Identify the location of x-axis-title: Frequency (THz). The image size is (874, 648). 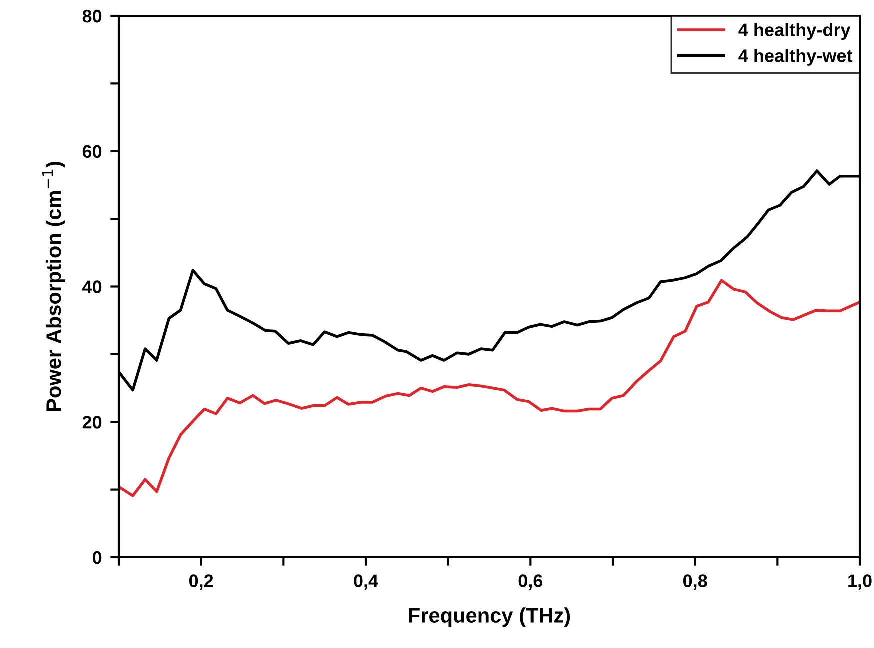
(489, 618).